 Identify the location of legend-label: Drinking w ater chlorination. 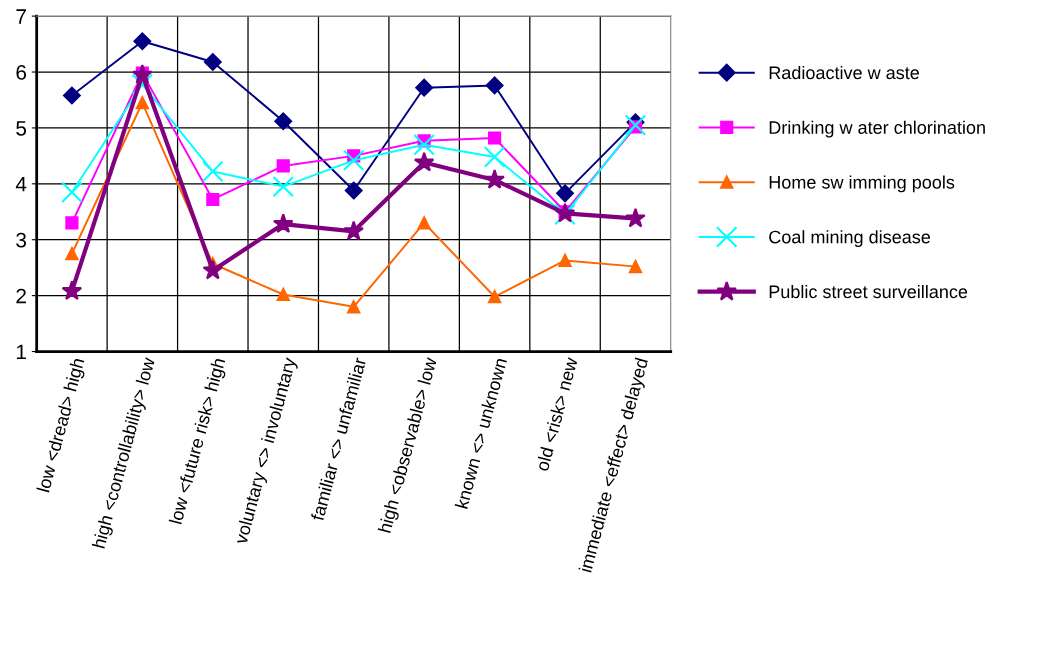
(877, 129).